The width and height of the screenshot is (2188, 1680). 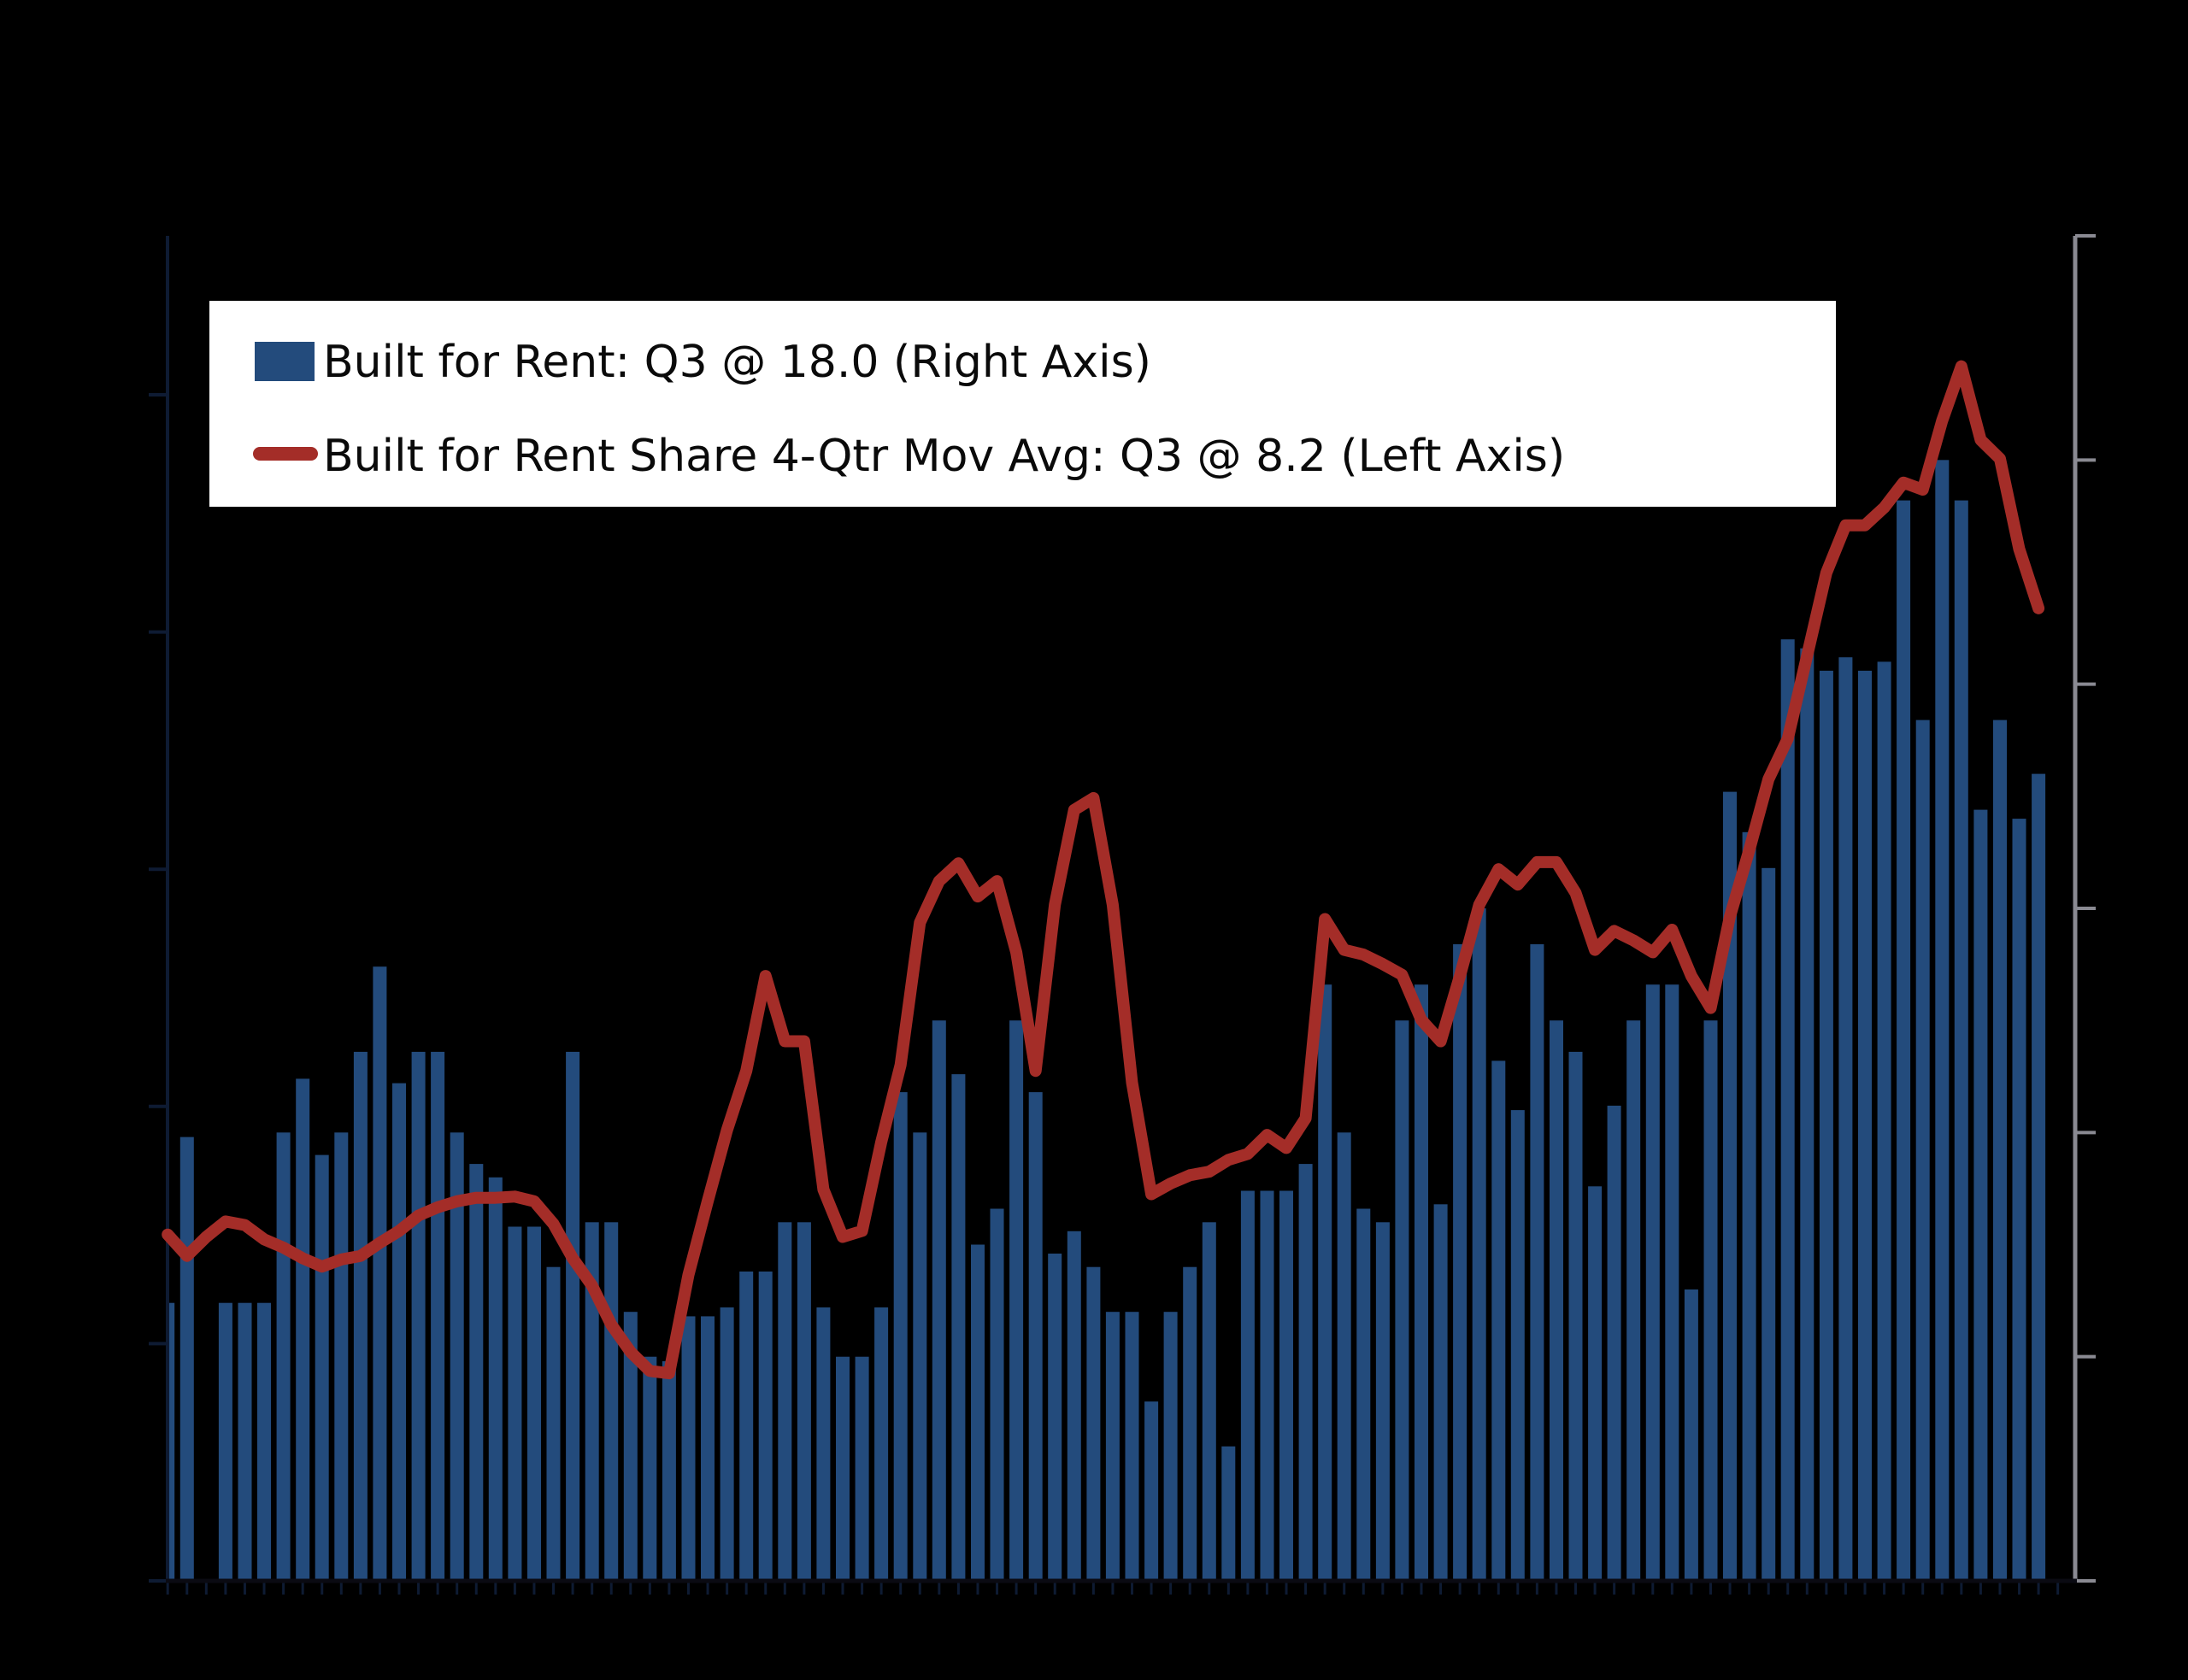 What do you see at coordinates (158, 987) in the screenshot?
I see `left-axis-ticks` at bounding box center [158, 987].